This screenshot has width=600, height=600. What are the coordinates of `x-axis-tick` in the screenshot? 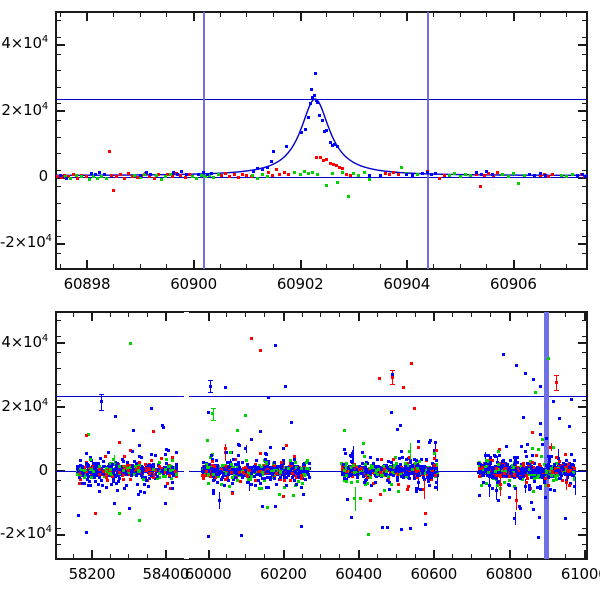 It's located at (208, 316).